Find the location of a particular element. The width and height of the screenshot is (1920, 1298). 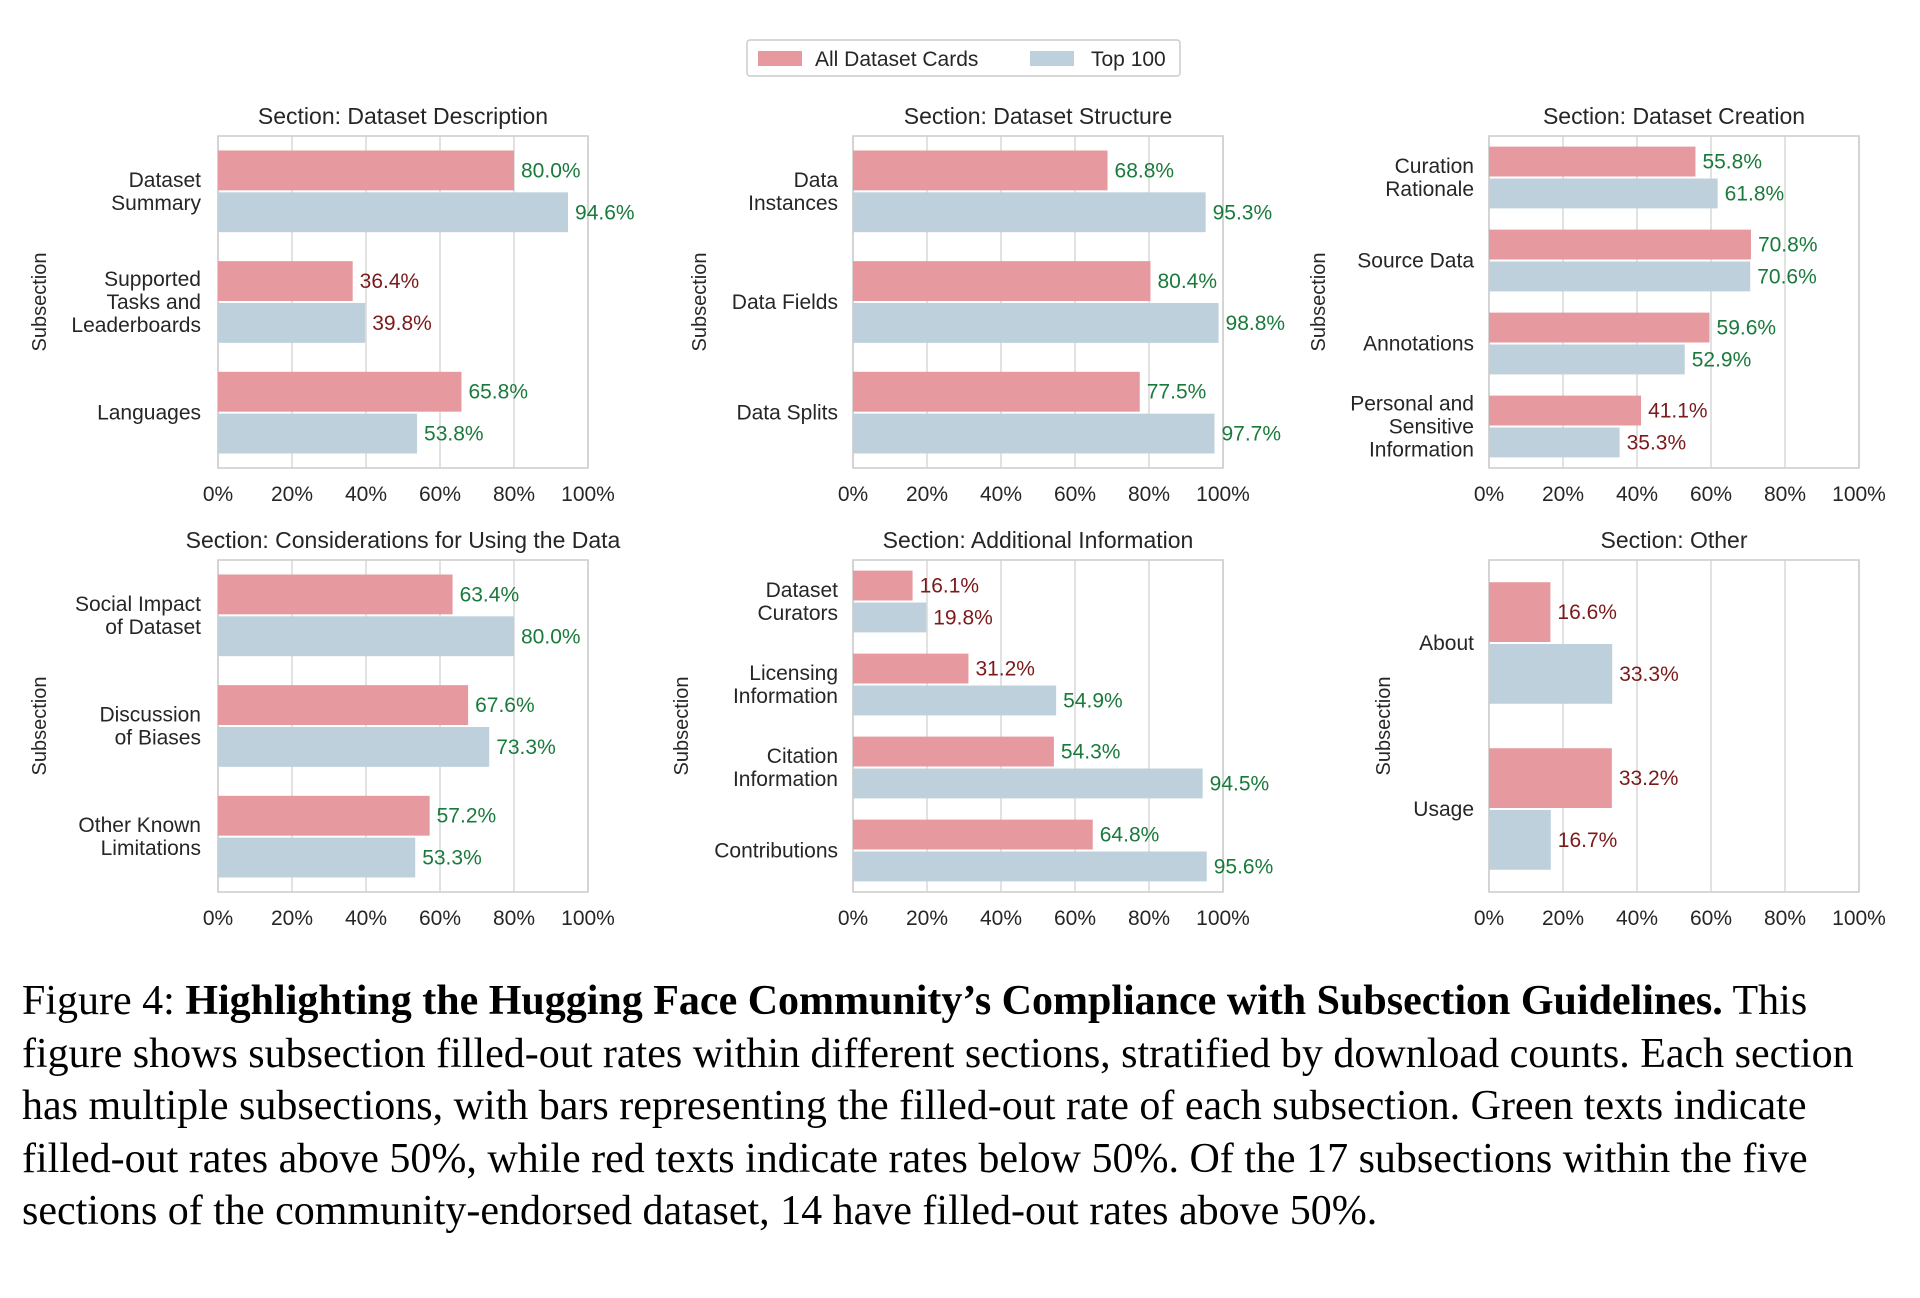

category-label: Licensing Information is located at coordinates (785, 685).